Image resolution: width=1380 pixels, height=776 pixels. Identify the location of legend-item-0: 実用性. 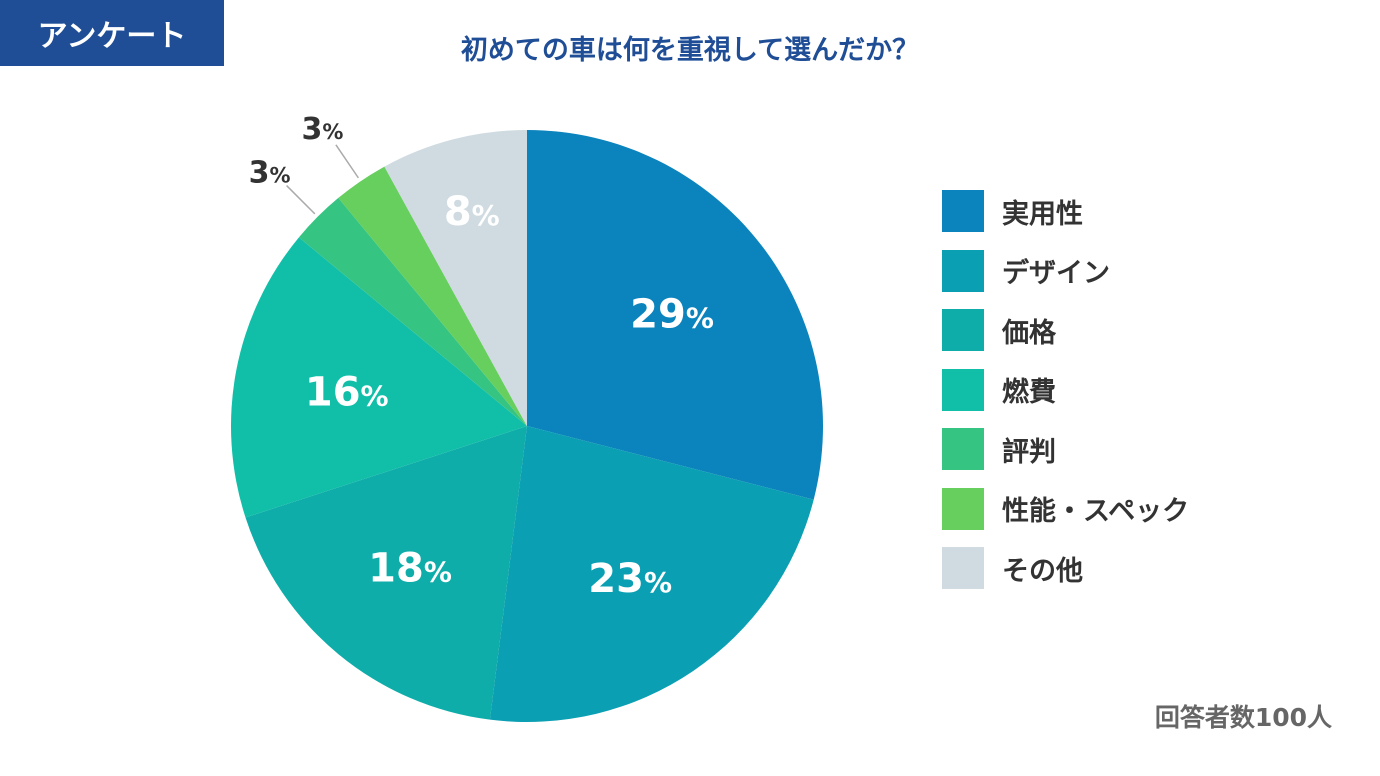
(1065, 211).